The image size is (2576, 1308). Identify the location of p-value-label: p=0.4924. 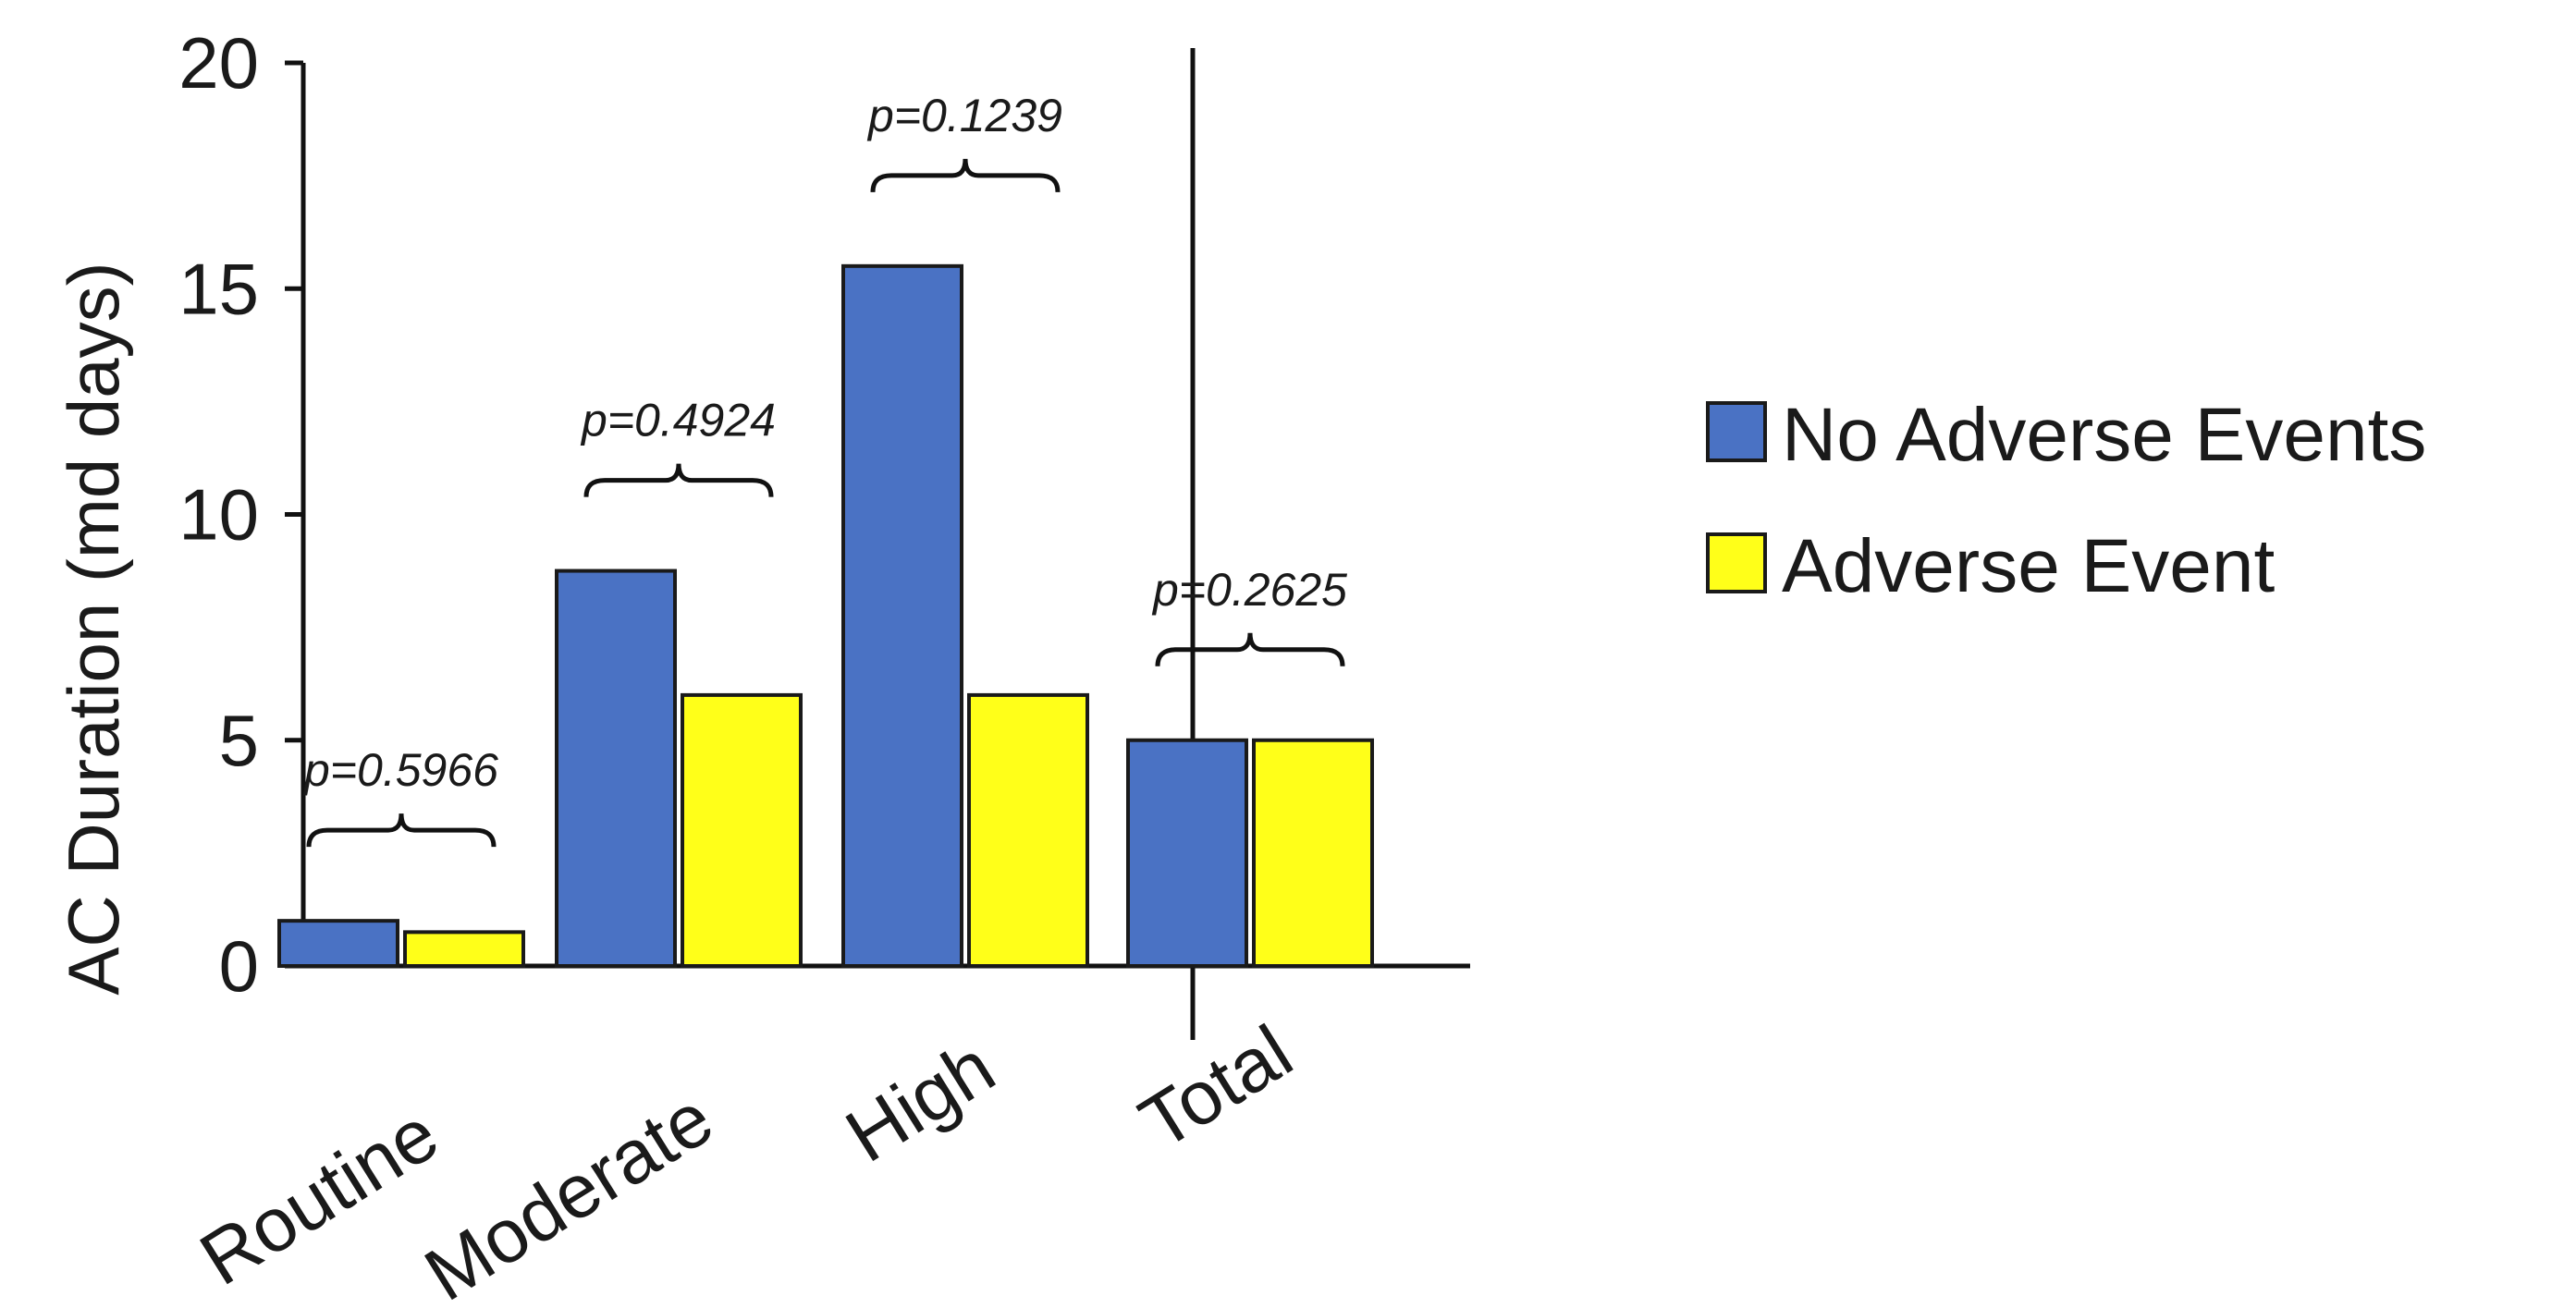
(678, 420).